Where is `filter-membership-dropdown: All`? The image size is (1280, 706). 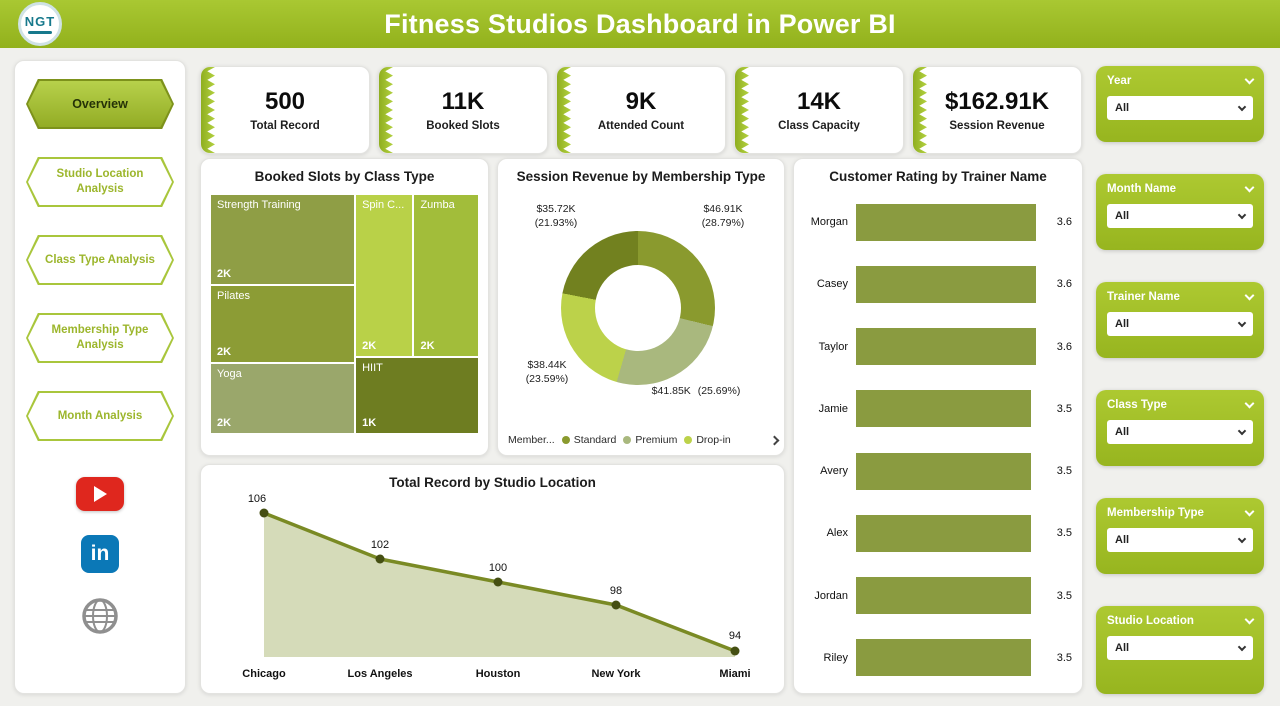 filter-membership-dropdown: All is located at coordinates (1180, 540).